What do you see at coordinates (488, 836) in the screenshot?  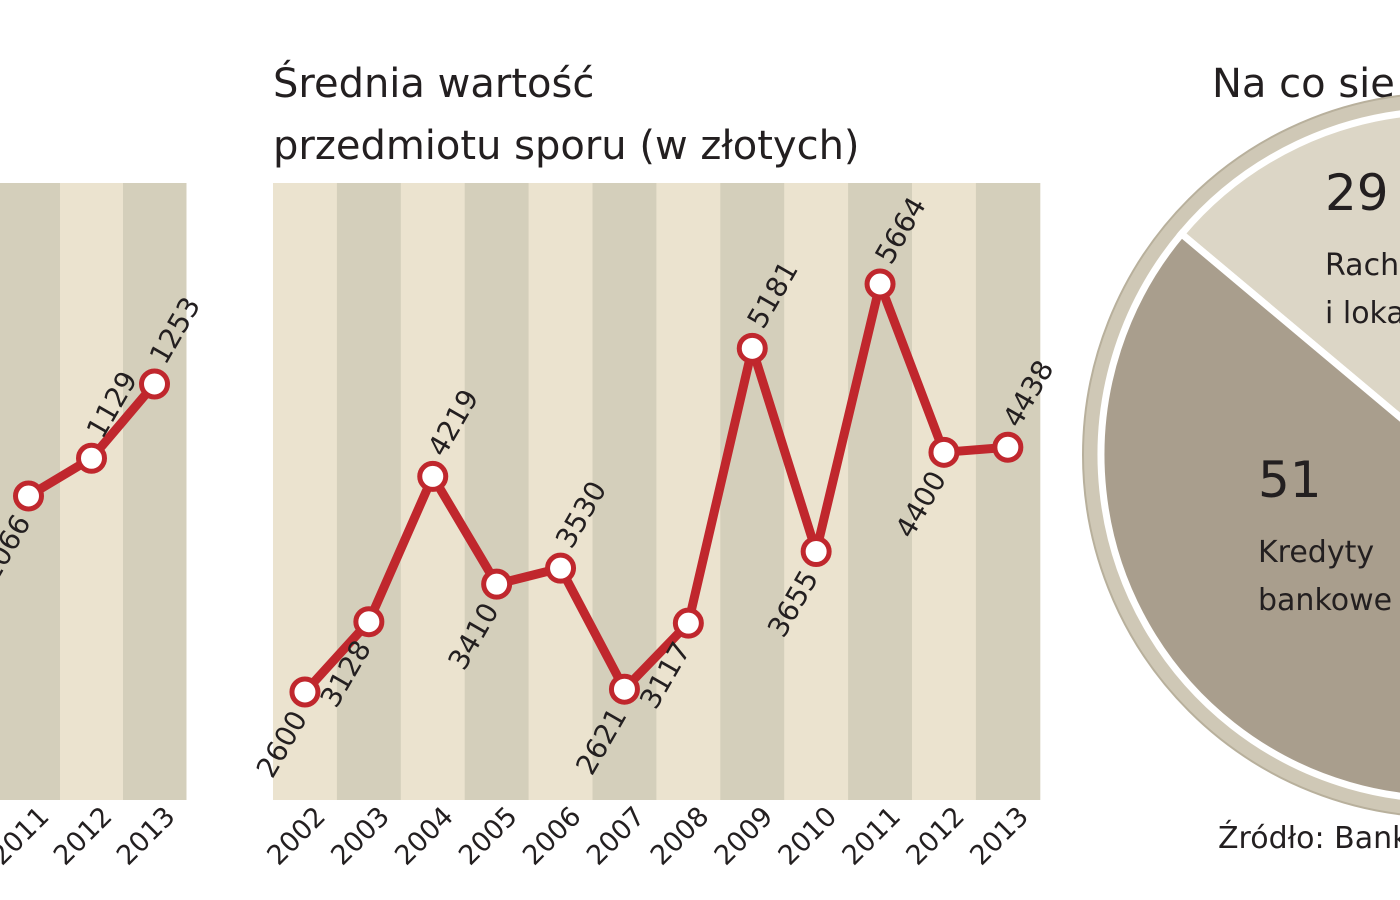 I see `x-tick-label: 2005` at bounding box center [488, 836].